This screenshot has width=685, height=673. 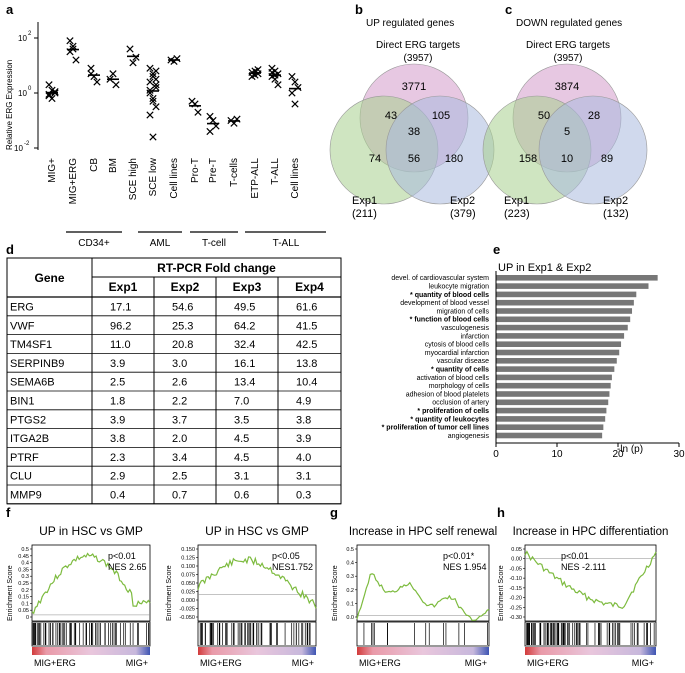 What do you see at coordinates (31, 345) in the screenshot?
I see `d-gene-cell: TM4SF1` at bounding box center [31, 345].